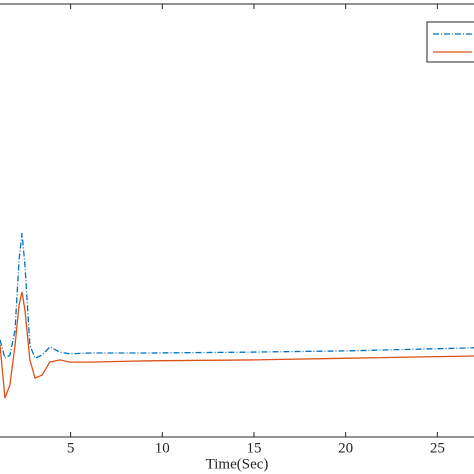 The image size is (474, 474). What do you see at coordinates (437, 448) in the screenshot?
I see `x-tick-label: 25` at bounding box center [437, 448].